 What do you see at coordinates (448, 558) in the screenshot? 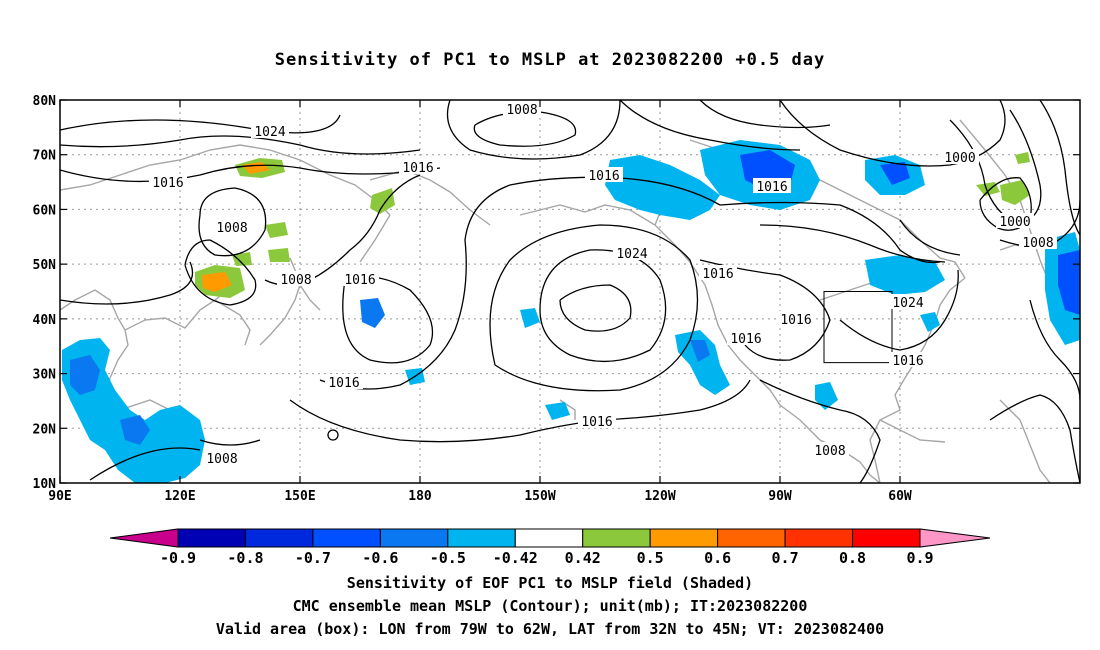
I see `colorbar-label: -0.5` at bounding box center [448, 558].